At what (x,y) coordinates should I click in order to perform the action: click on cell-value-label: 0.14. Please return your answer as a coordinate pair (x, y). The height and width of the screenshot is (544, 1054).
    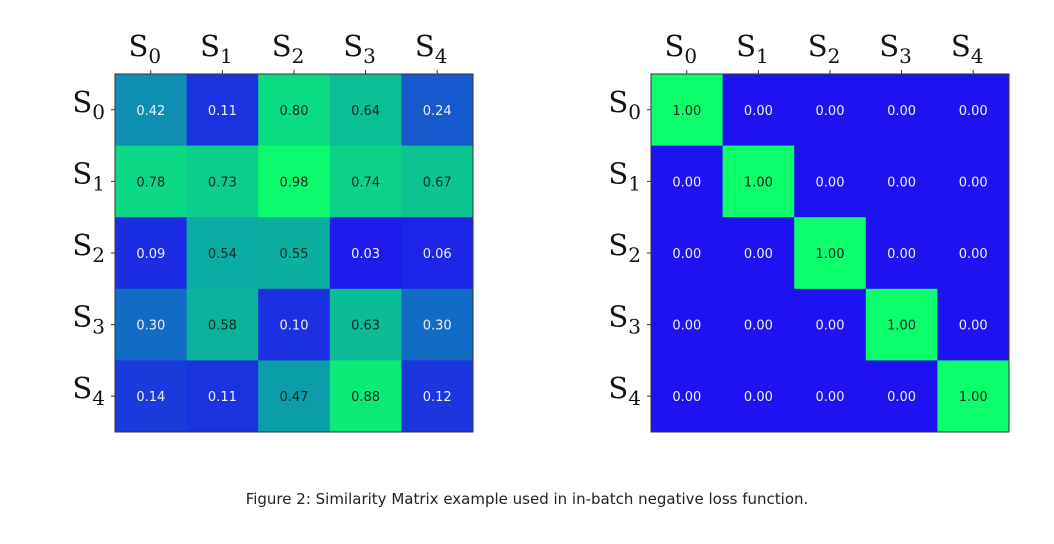
    Looking at the image, I should click on (150, 397).